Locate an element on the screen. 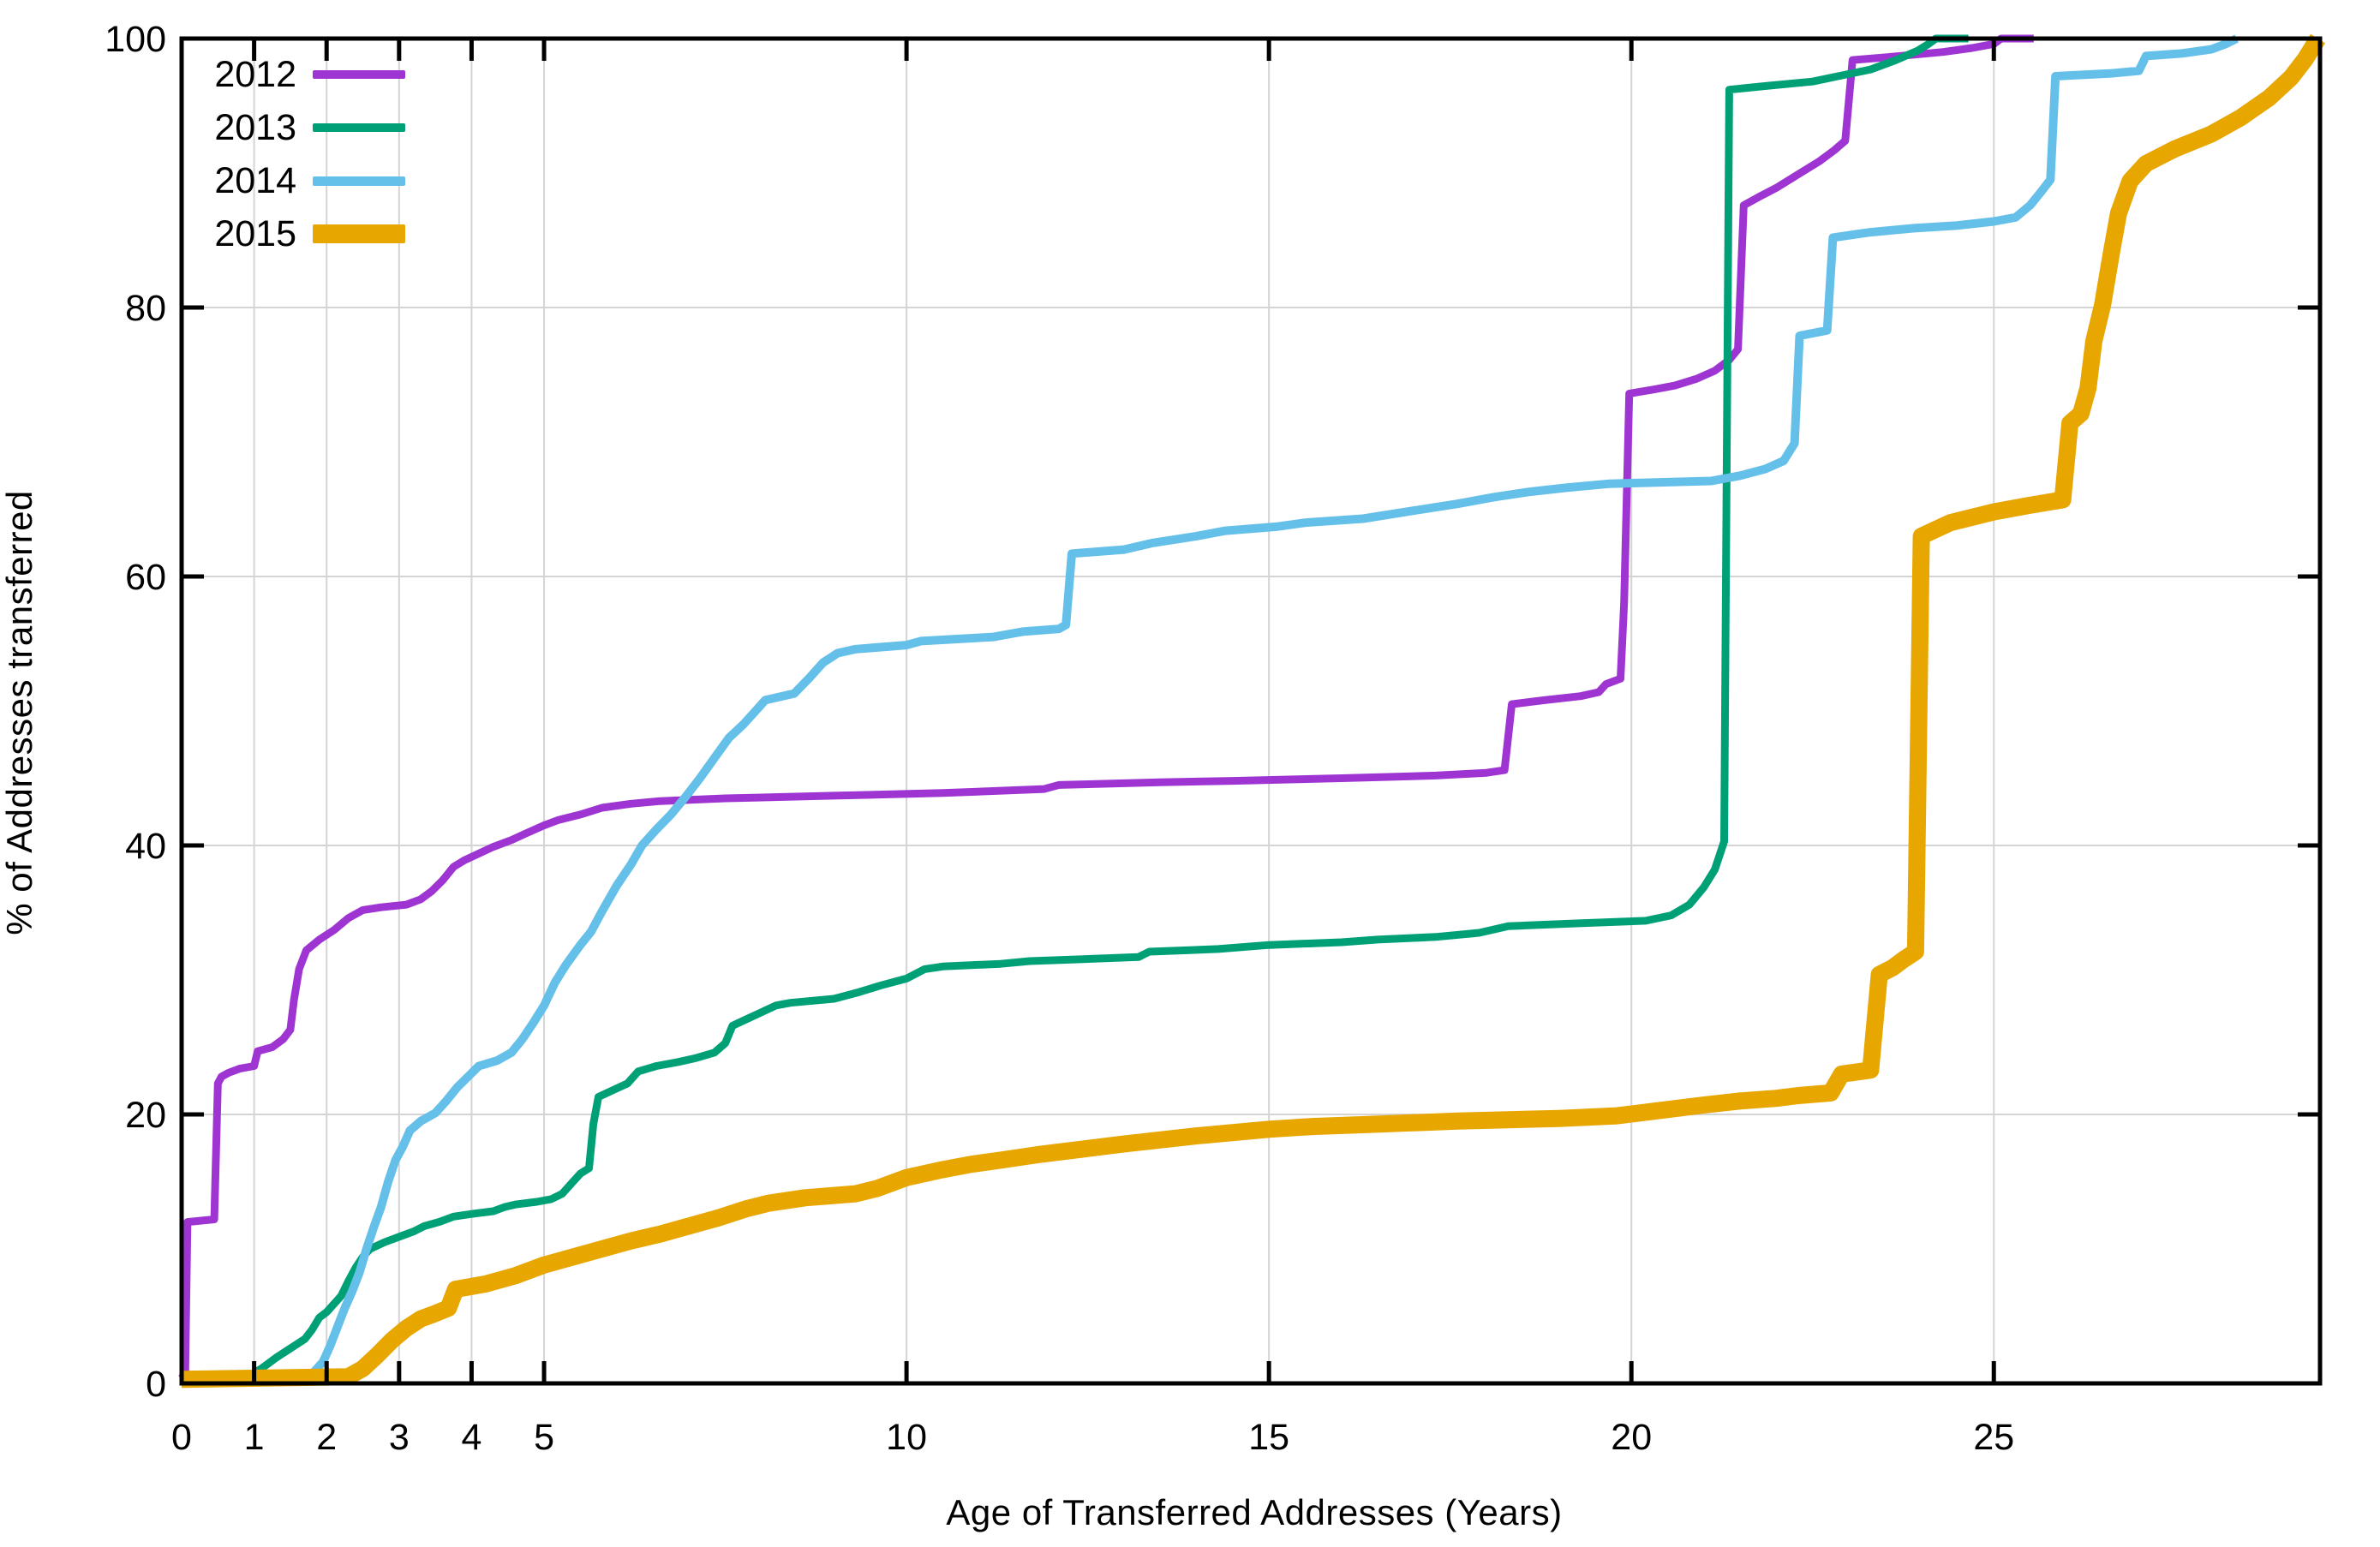  legend-swatch-2012 is located at coordinates (359, 74).